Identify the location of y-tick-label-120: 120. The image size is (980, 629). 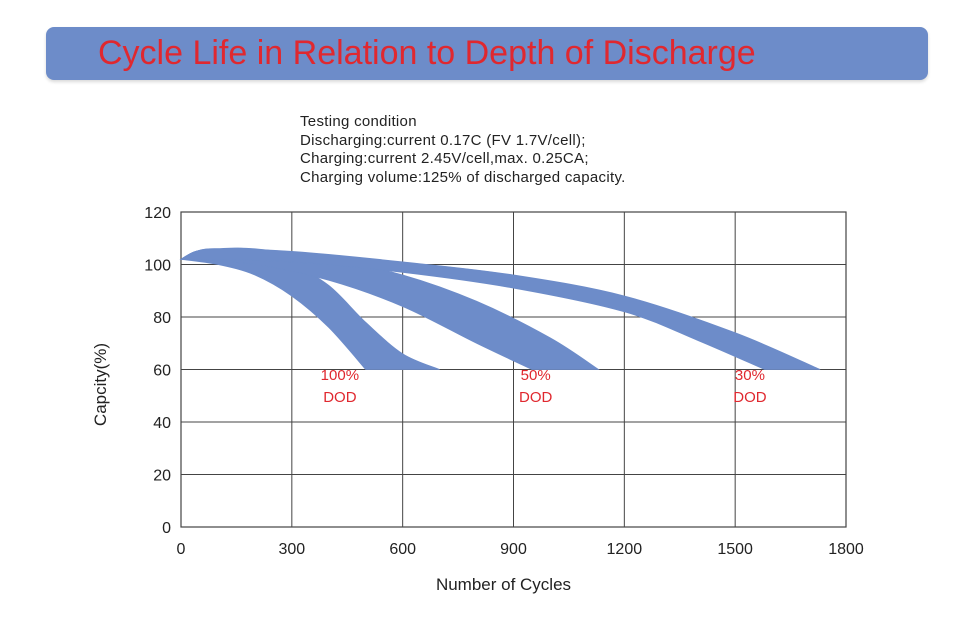
(157, 213).